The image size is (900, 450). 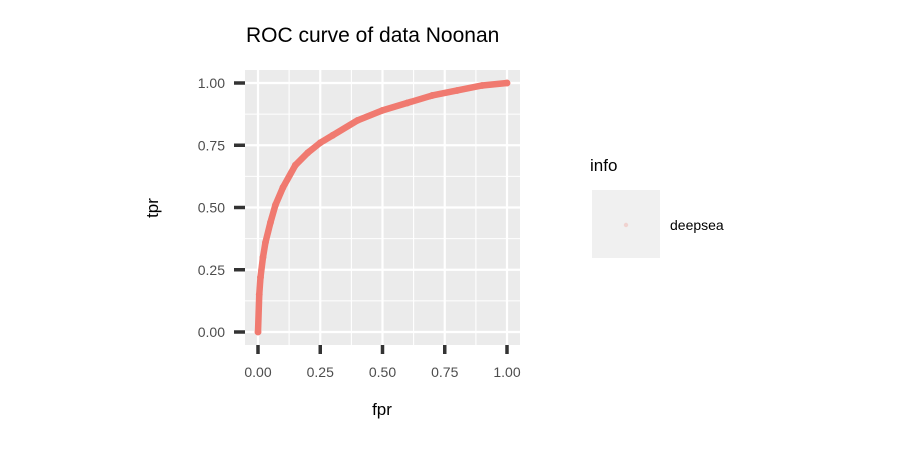 What do you see at coordinates (506, 372) in the screenshot?
I see `x-tick-label: 1.00` at bounding box center [506, 372].